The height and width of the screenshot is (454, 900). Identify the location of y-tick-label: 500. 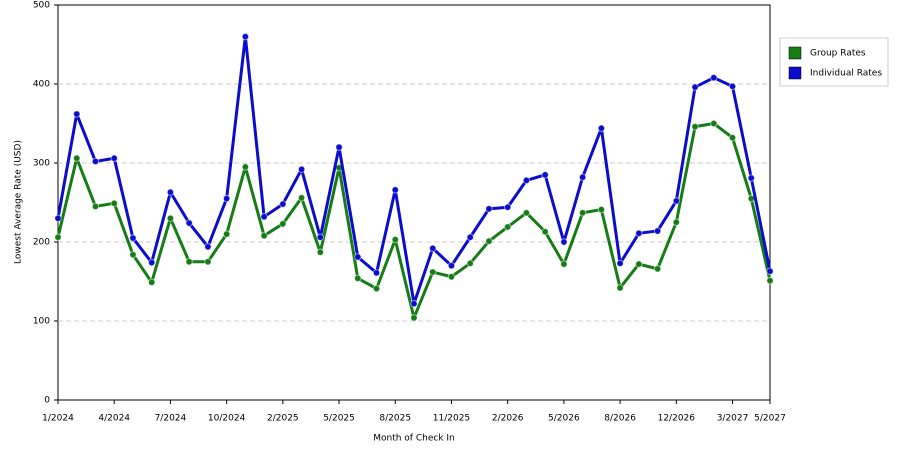
(41, 6).